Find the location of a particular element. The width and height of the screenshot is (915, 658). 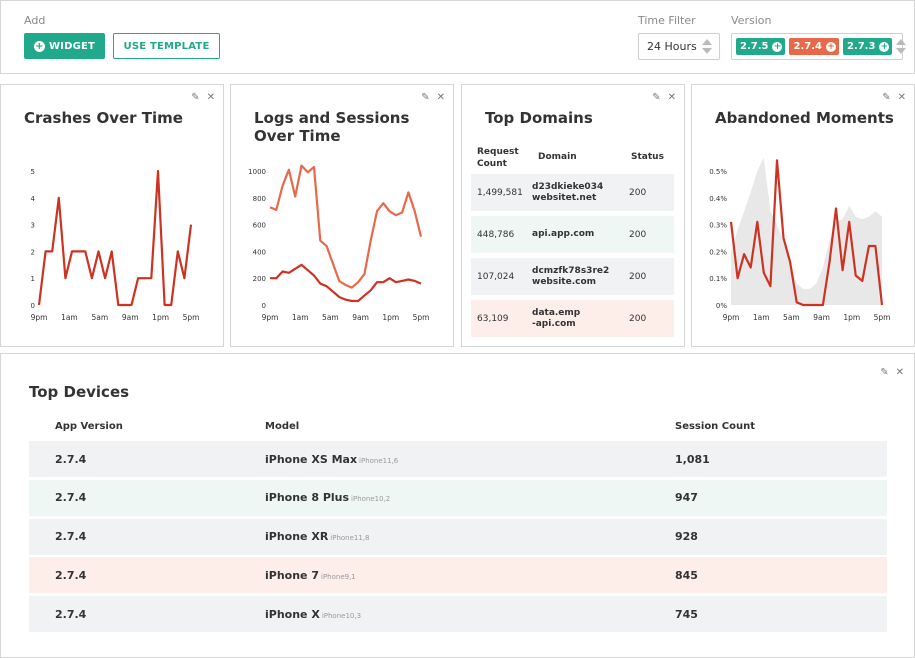

y-tick-label: 1000 is located at coordinates (257, 172).